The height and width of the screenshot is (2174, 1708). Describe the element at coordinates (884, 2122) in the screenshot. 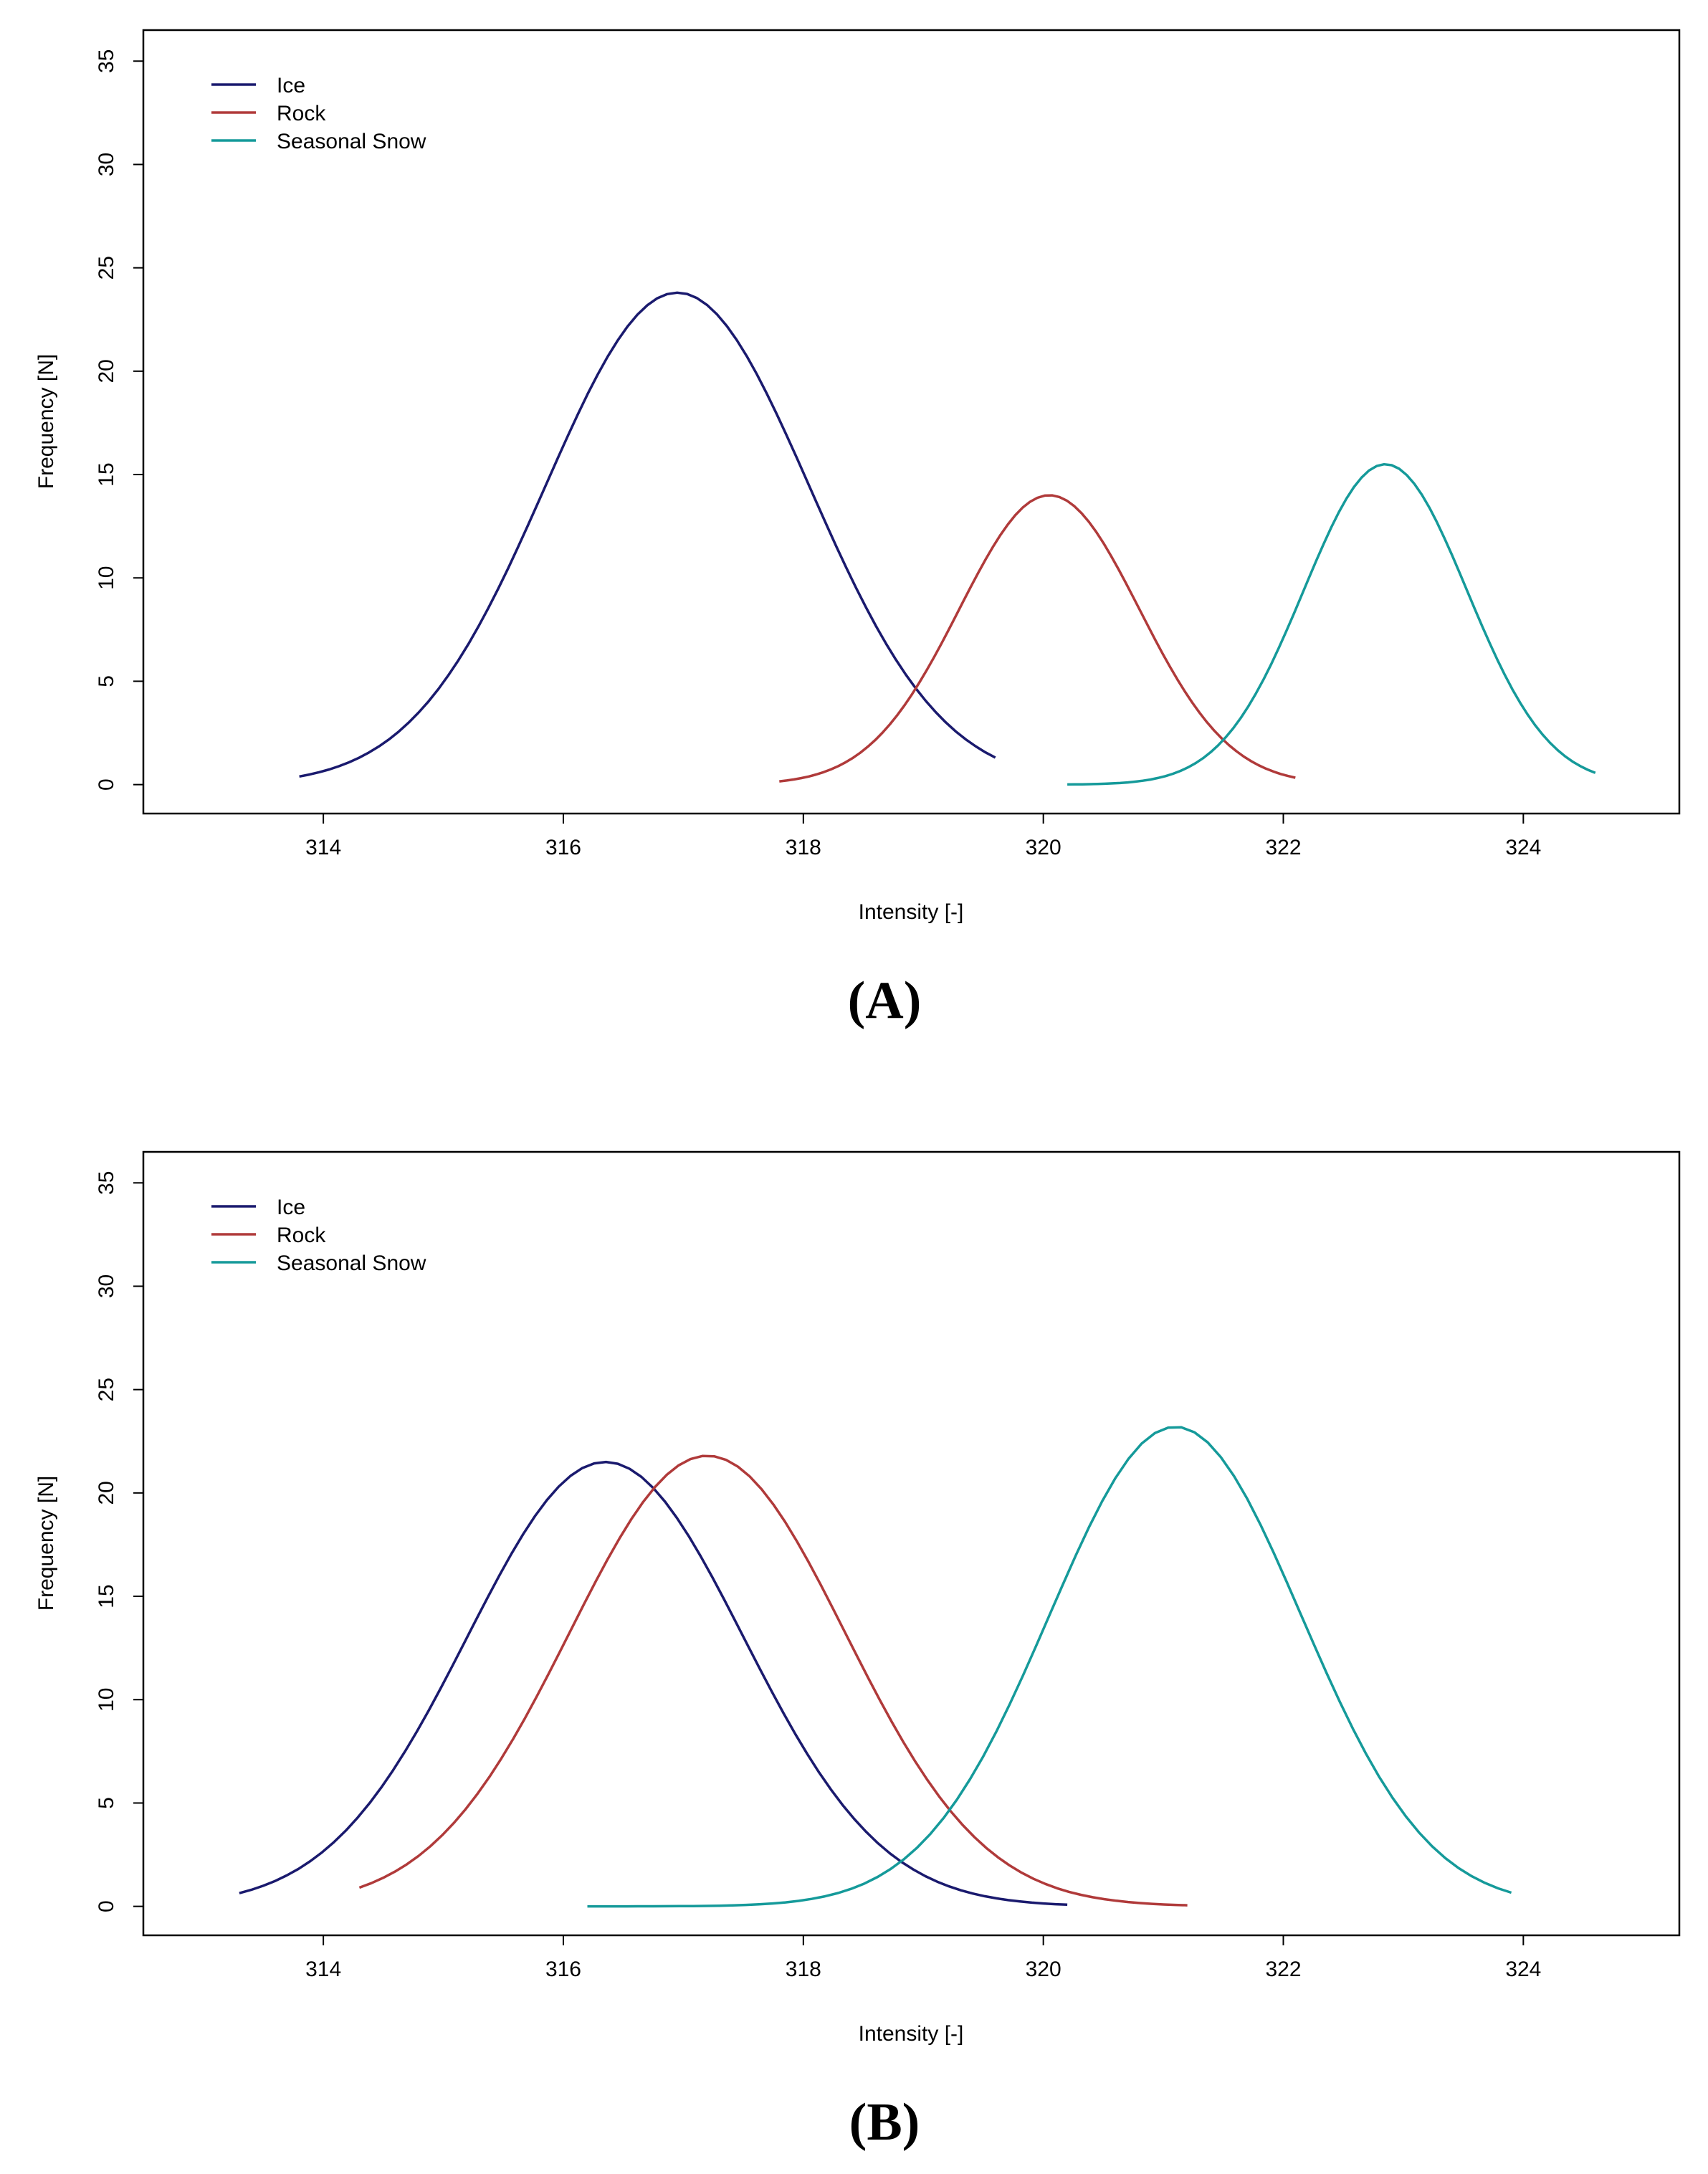

I see `panel-label-b: (B)` at that location.